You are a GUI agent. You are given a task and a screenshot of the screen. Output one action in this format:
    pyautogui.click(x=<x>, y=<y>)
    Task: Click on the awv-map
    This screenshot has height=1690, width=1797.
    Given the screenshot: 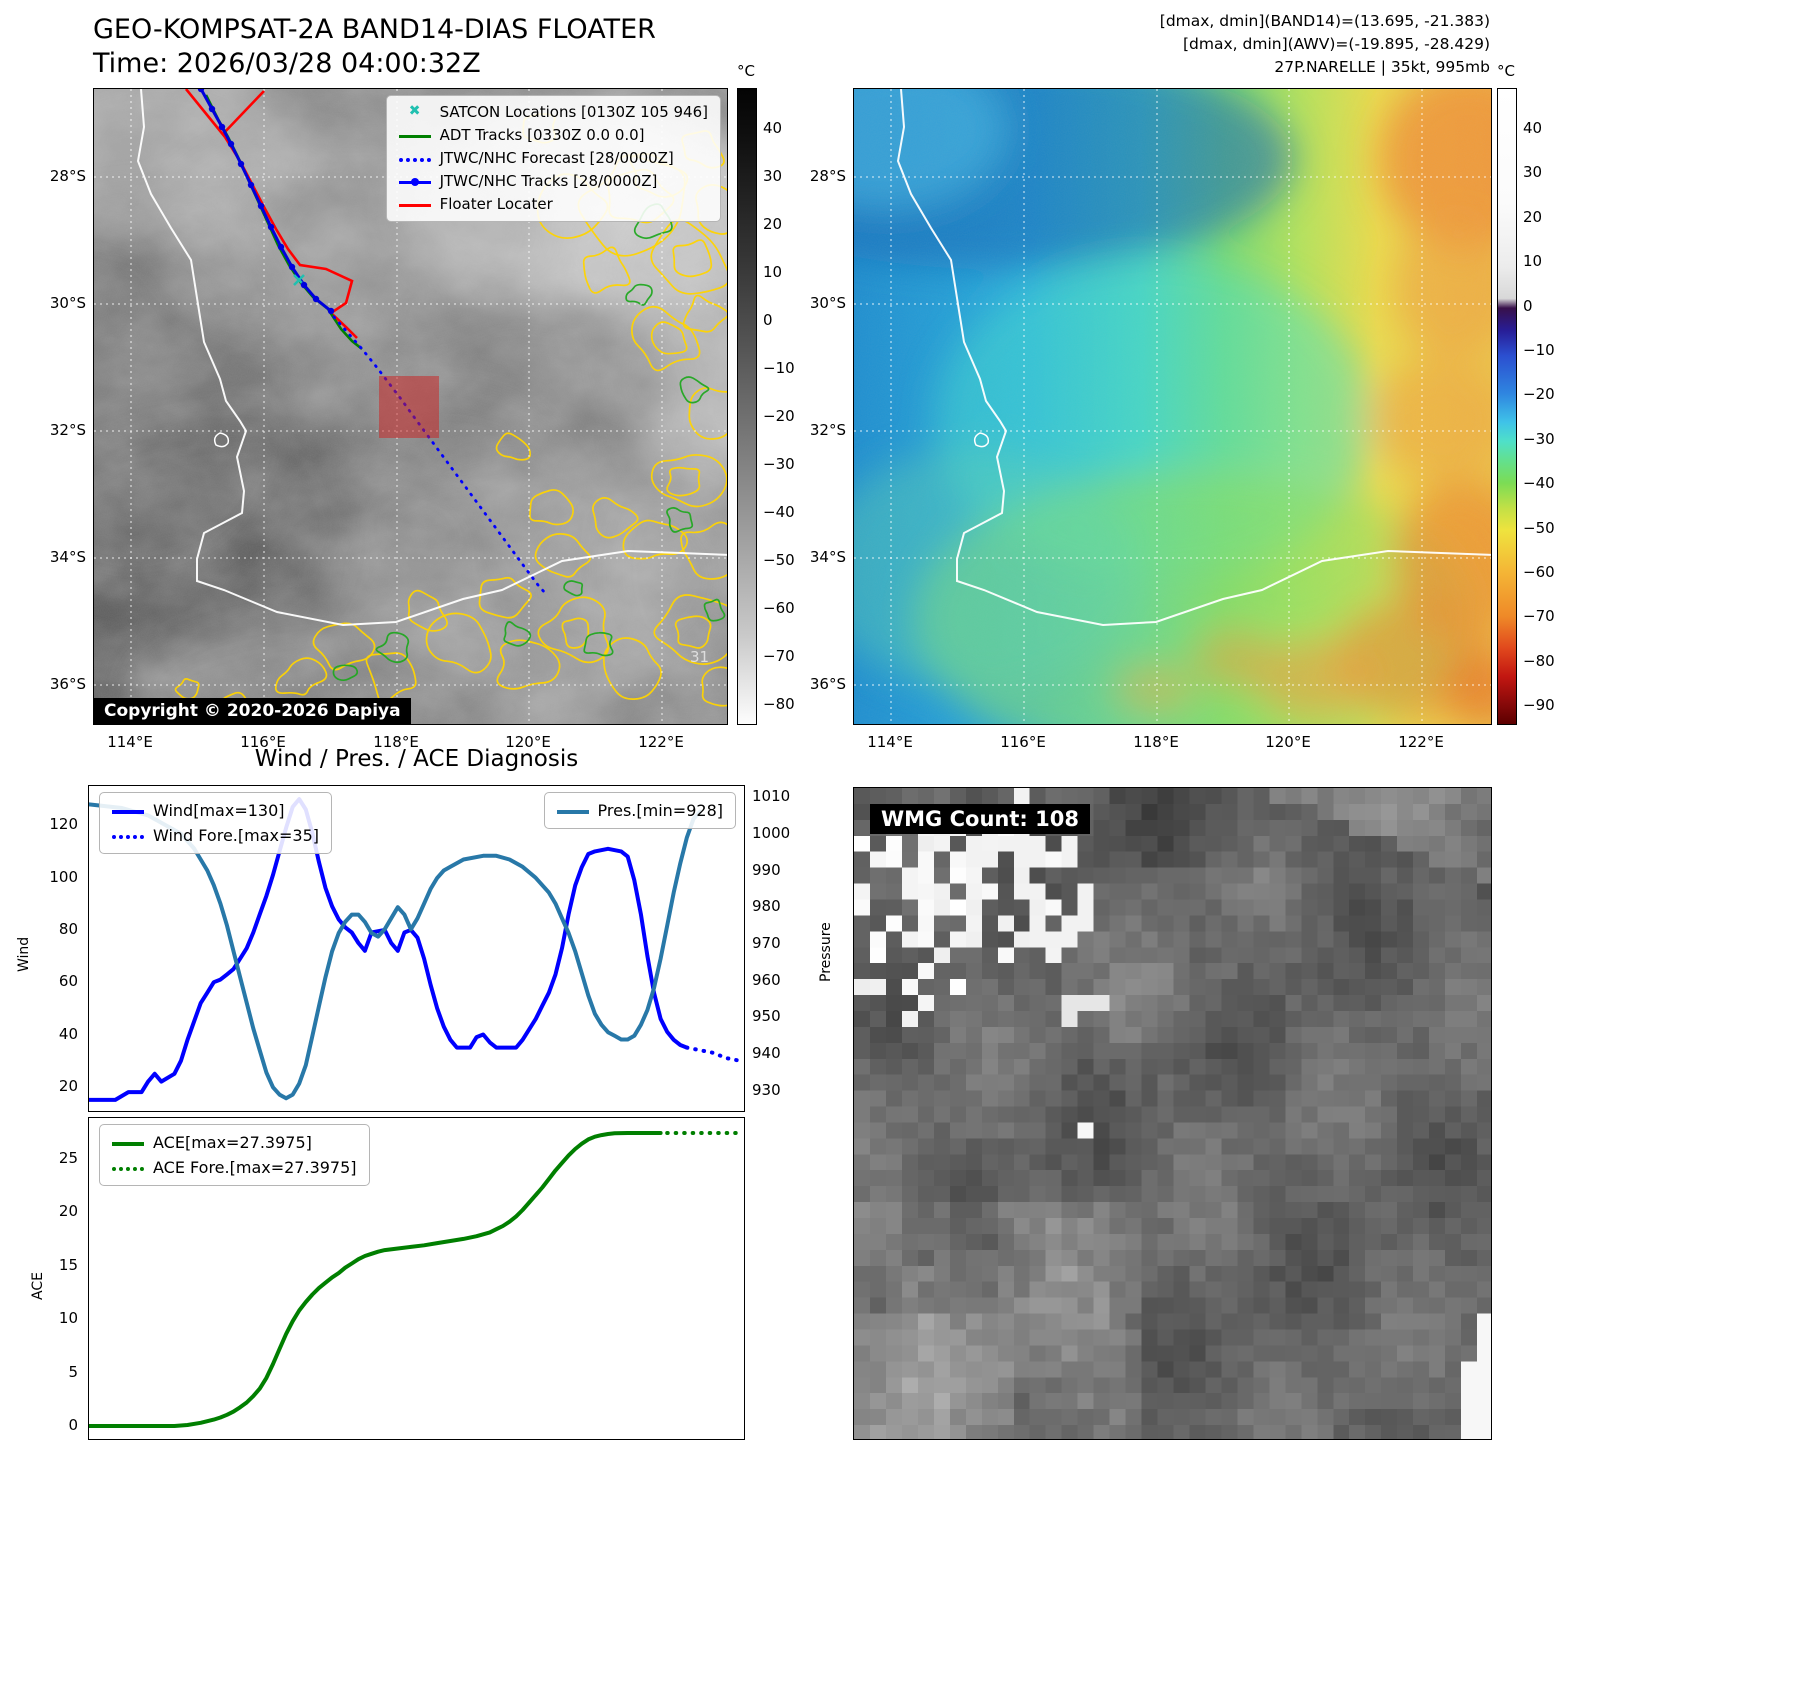 What is the action you would take?
    pyautogui.click(x=1172, y=406)
    